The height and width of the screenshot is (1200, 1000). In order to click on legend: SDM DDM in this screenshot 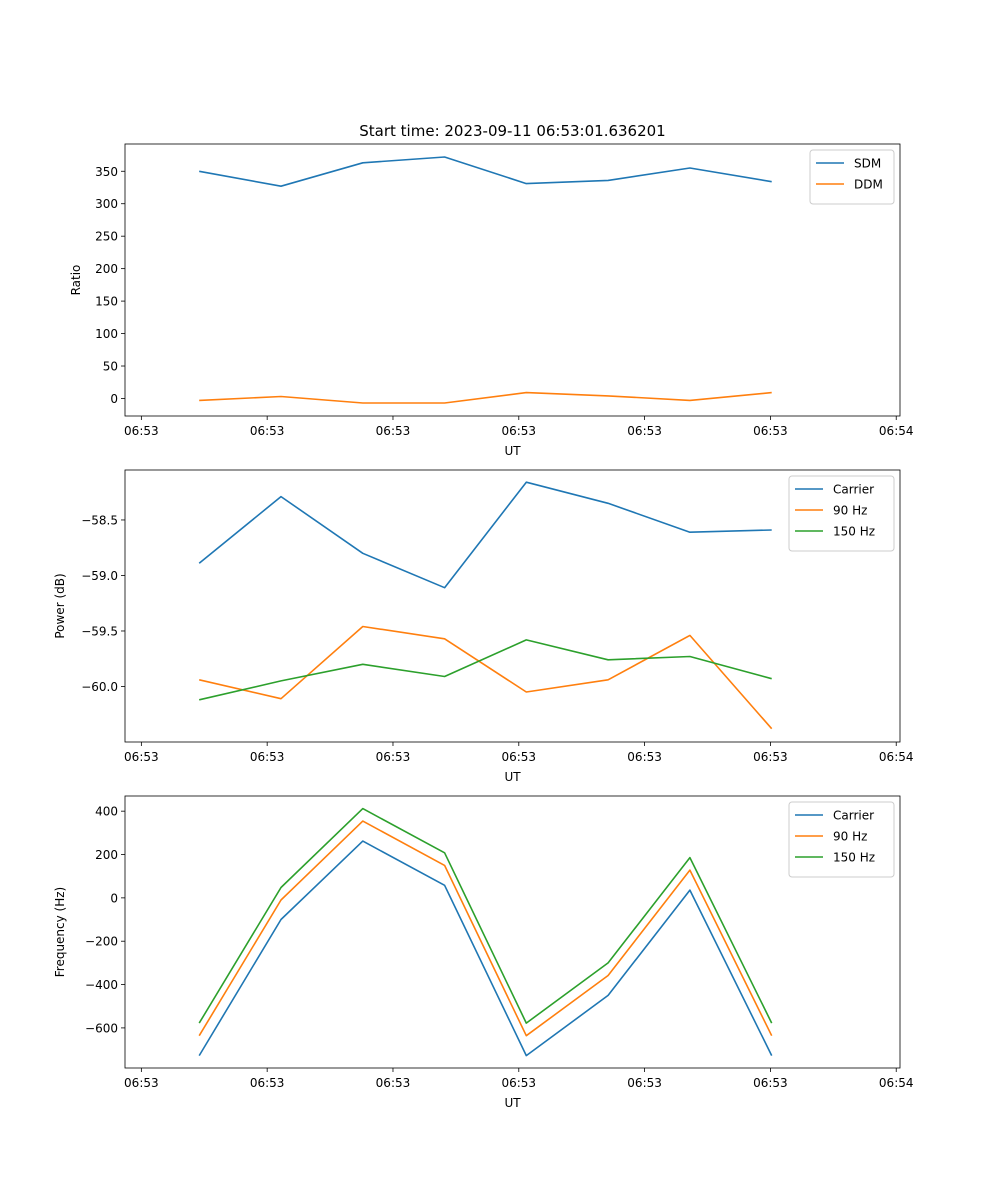, I will do `click(852, 177)`.